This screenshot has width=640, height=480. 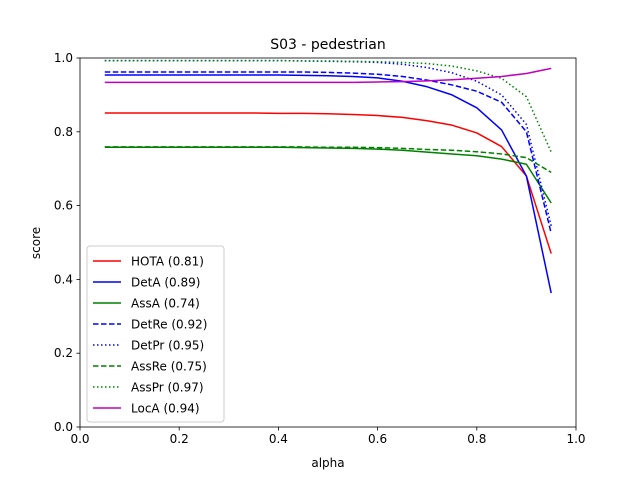 What do you see at coordinates (328, 45) in the screenshot?
I see `chart-title: S03 - pedestrian` at bounding box center [328, 45].